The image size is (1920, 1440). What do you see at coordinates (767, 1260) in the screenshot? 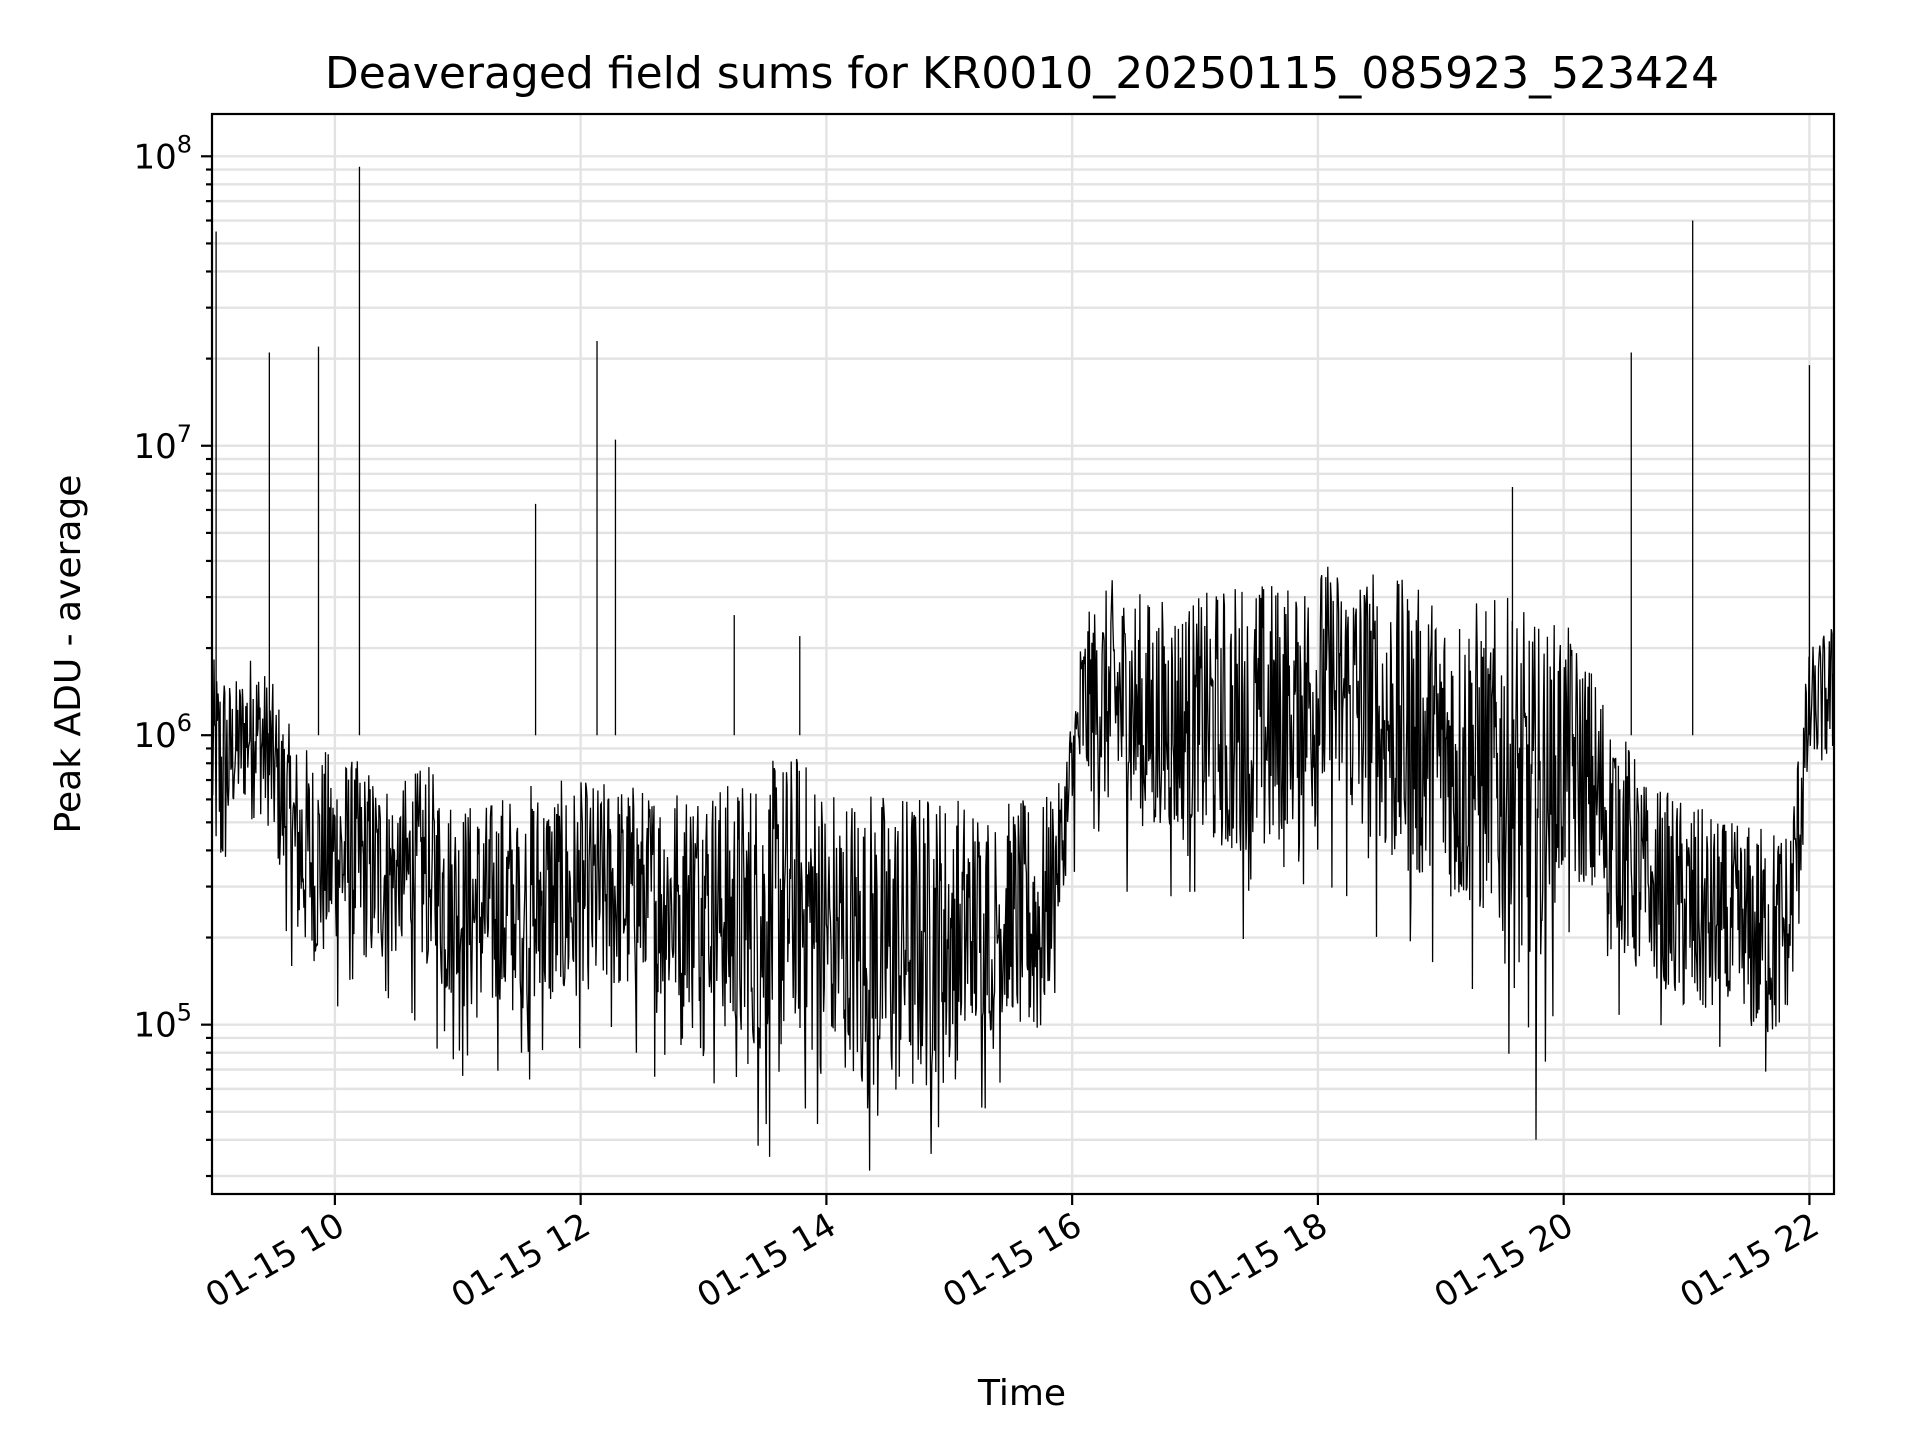
I see `x-tick-label: 01-15 14` at bounding box center [767, 1260].